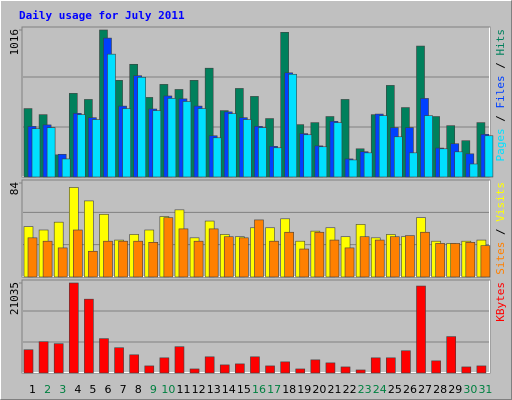 This screenshot has height=400, width=512. What do you see at coordinates (500, 202) in the screenshot?
I see `legend-entry: Visits` at bounding box center [500, 202].